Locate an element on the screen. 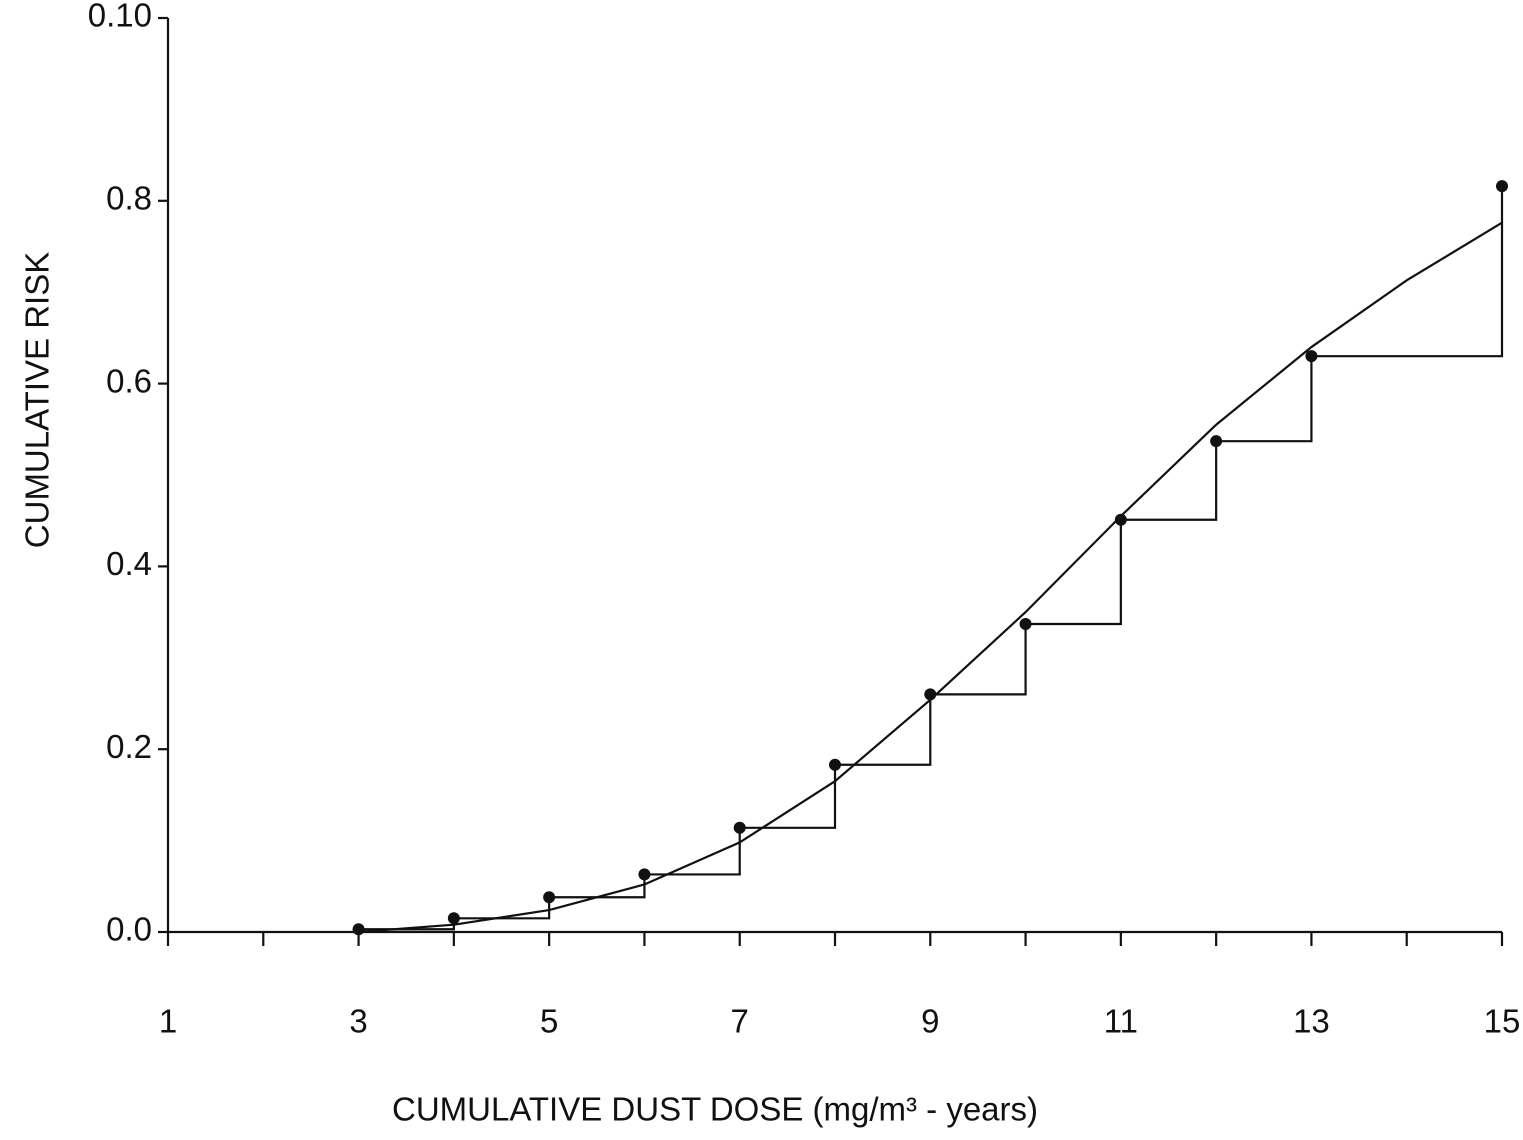  x-tick-label: 5 is located at coordinates (549, 1021).